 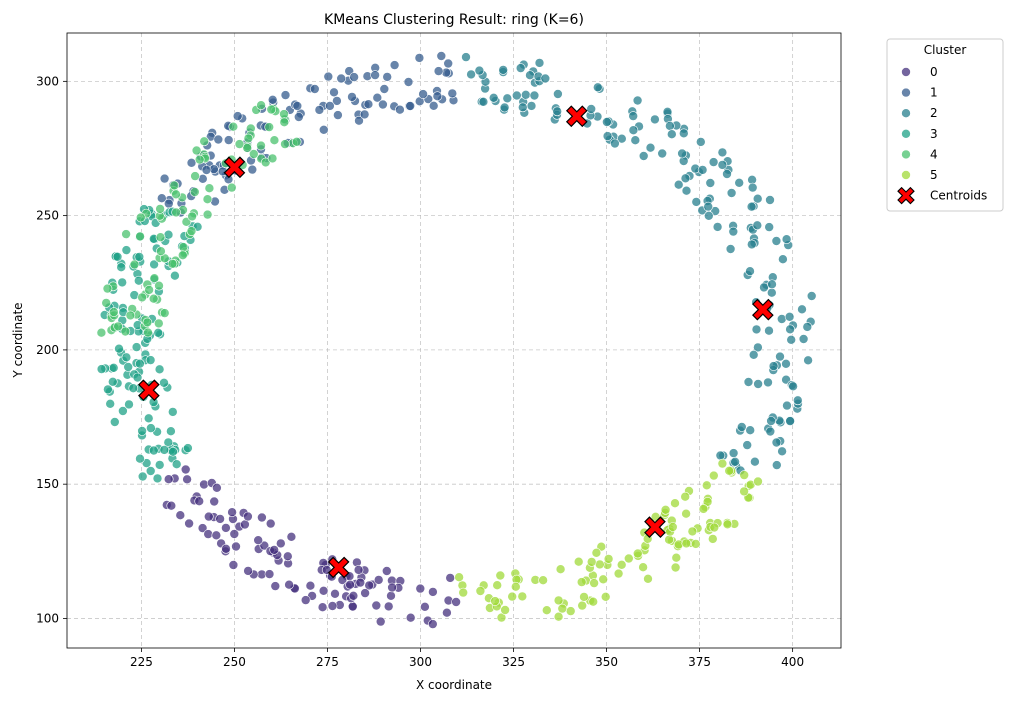 I want to click on x-tick-label: 225, so click(x=141, y=662).